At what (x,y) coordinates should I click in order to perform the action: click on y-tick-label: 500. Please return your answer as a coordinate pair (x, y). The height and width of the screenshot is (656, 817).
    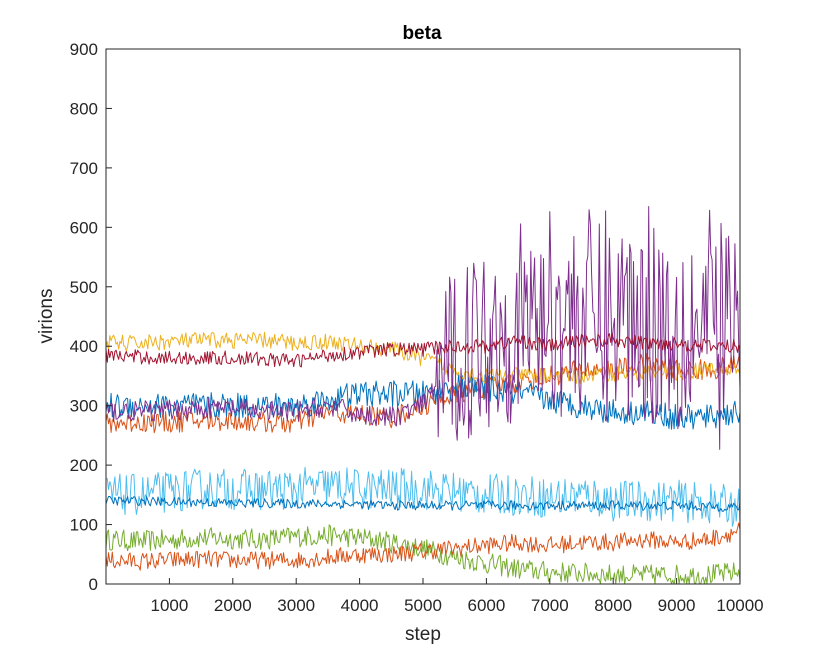
    Looking at the image, I should click on (84, 287).